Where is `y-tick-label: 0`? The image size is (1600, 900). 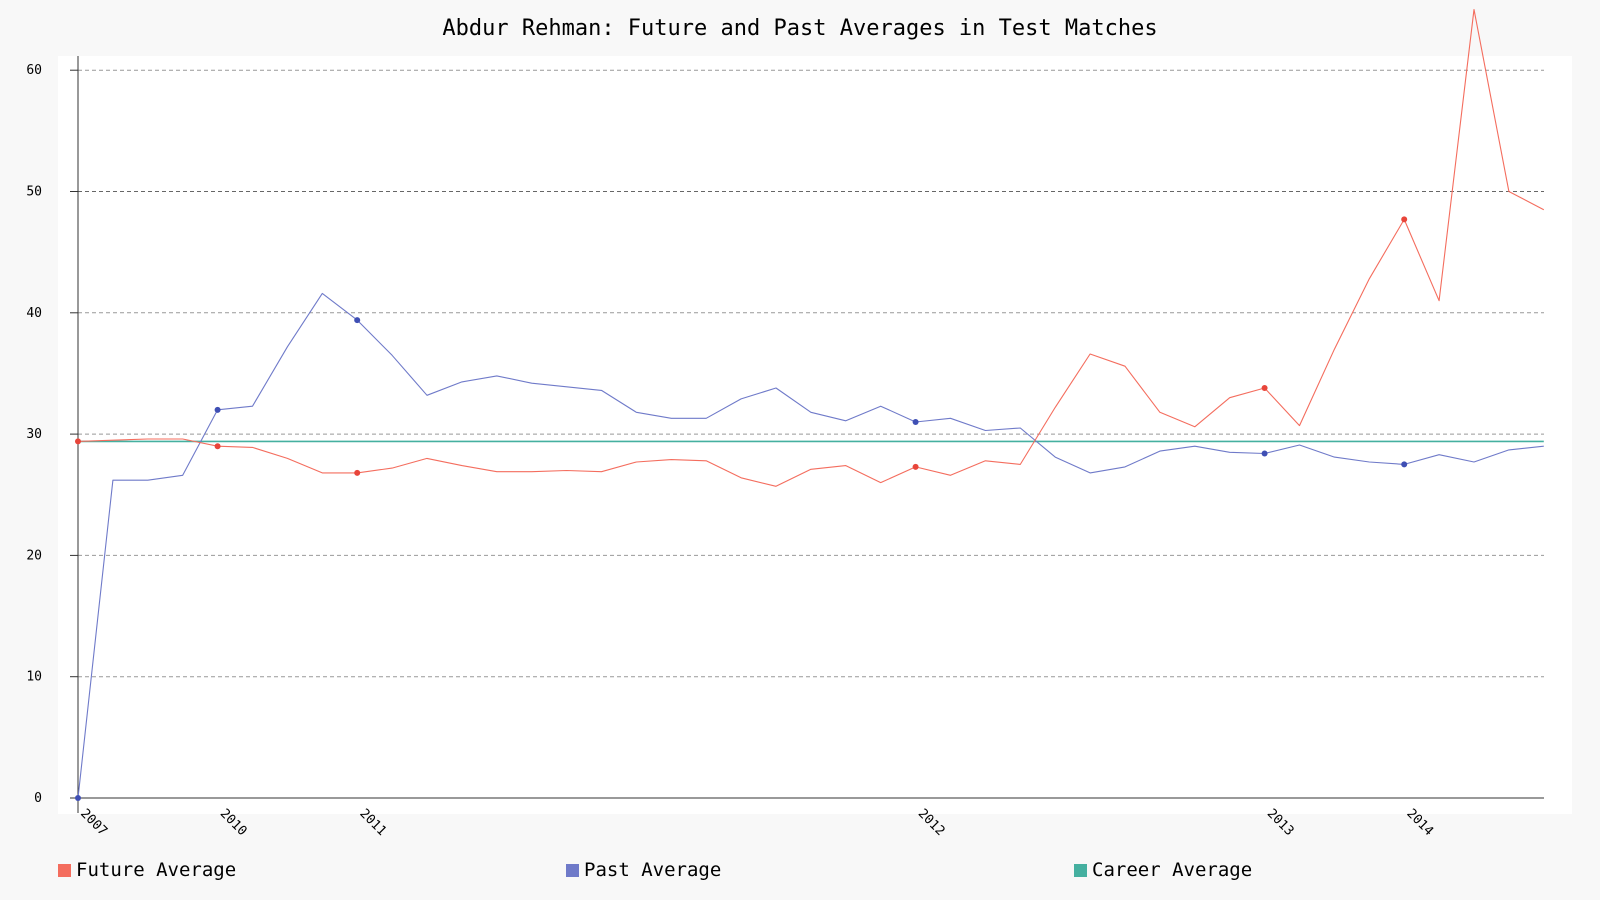 y-tick-label: 0 is located at coordinates (38, 798).